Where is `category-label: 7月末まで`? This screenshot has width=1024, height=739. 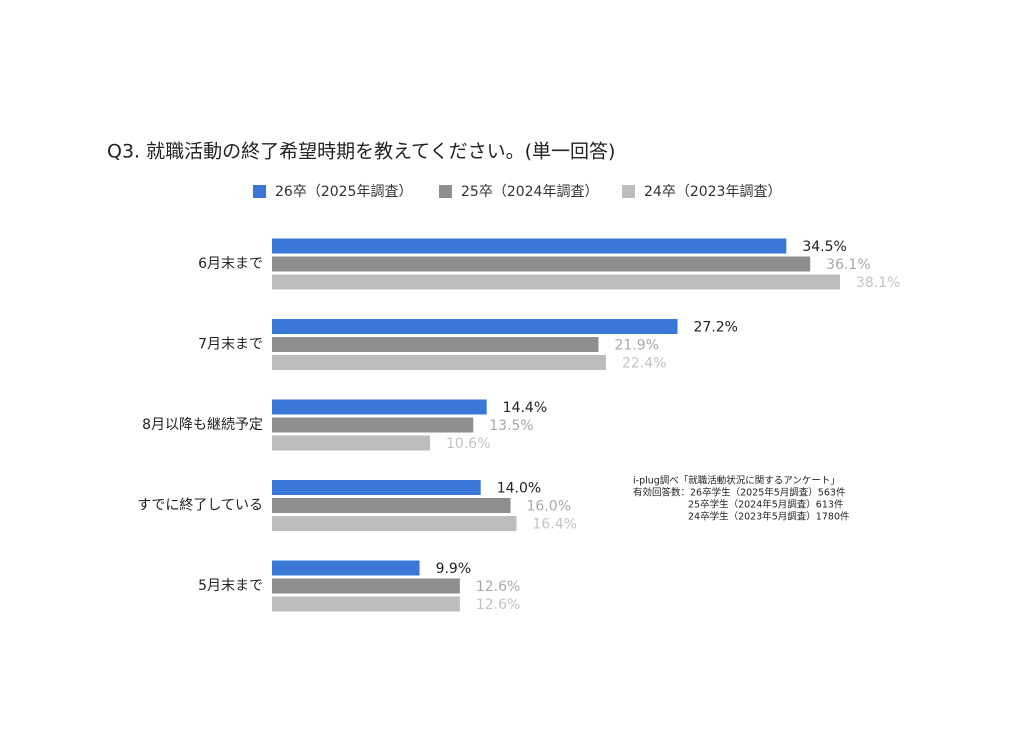
category-label: 7月末まで is located at coordinates (230, 345).